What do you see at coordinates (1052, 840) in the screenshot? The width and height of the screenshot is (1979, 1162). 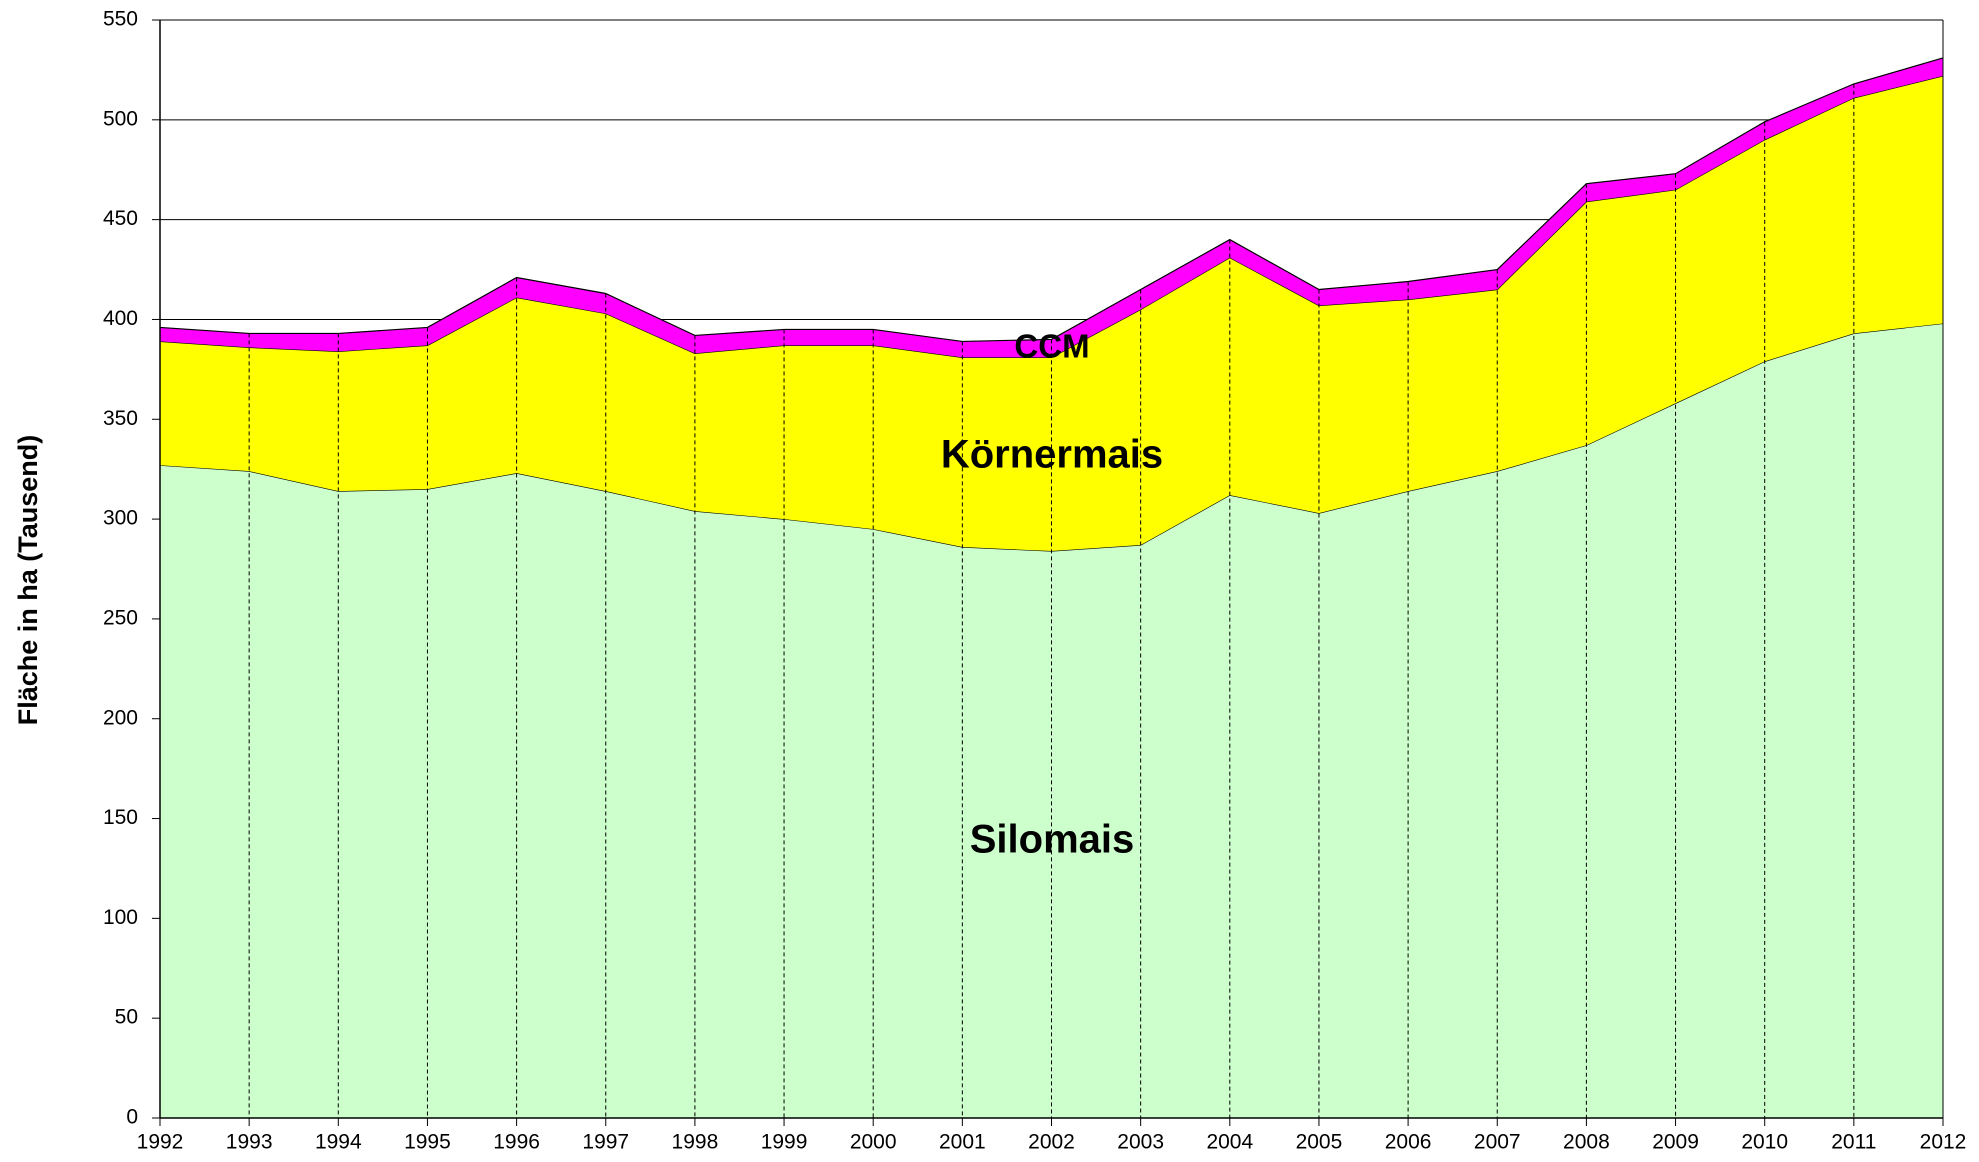 I see `series-label: Silomais` at bounding box center [1052, 840].